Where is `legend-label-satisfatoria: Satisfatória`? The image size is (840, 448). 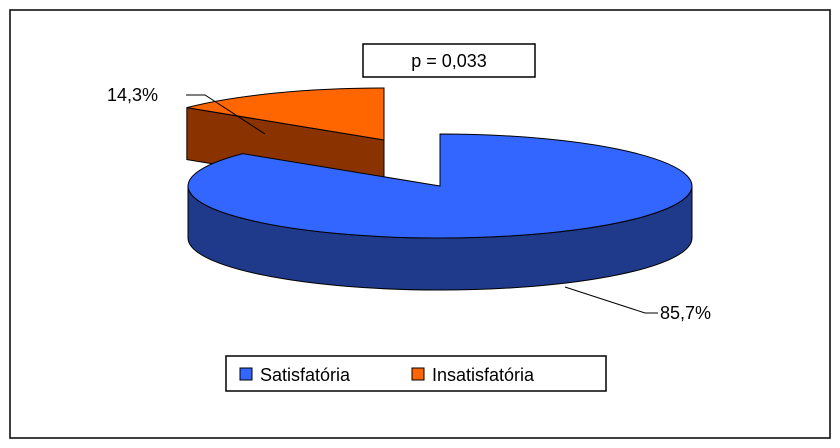
legend-label-satisfatoria: Satisfatória is located at coordinates (305, 375).